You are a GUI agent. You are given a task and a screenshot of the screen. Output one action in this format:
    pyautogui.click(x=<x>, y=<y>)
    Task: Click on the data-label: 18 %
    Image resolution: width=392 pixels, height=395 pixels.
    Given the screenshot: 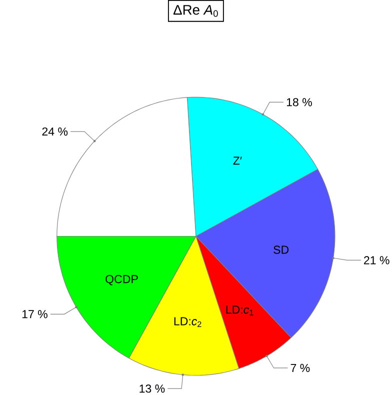 What is the action you would take?
    pyautogui.click(x=299, y=102)
    